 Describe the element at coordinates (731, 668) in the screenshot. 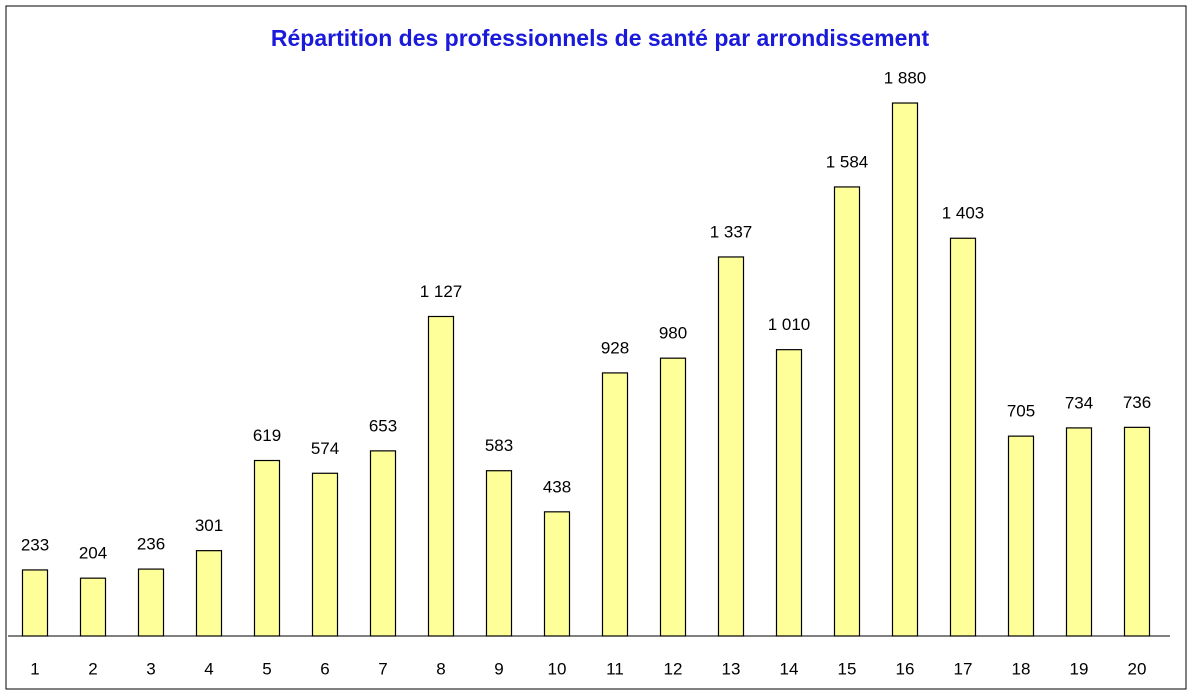

I see `x-tick-label: 13` at that location.